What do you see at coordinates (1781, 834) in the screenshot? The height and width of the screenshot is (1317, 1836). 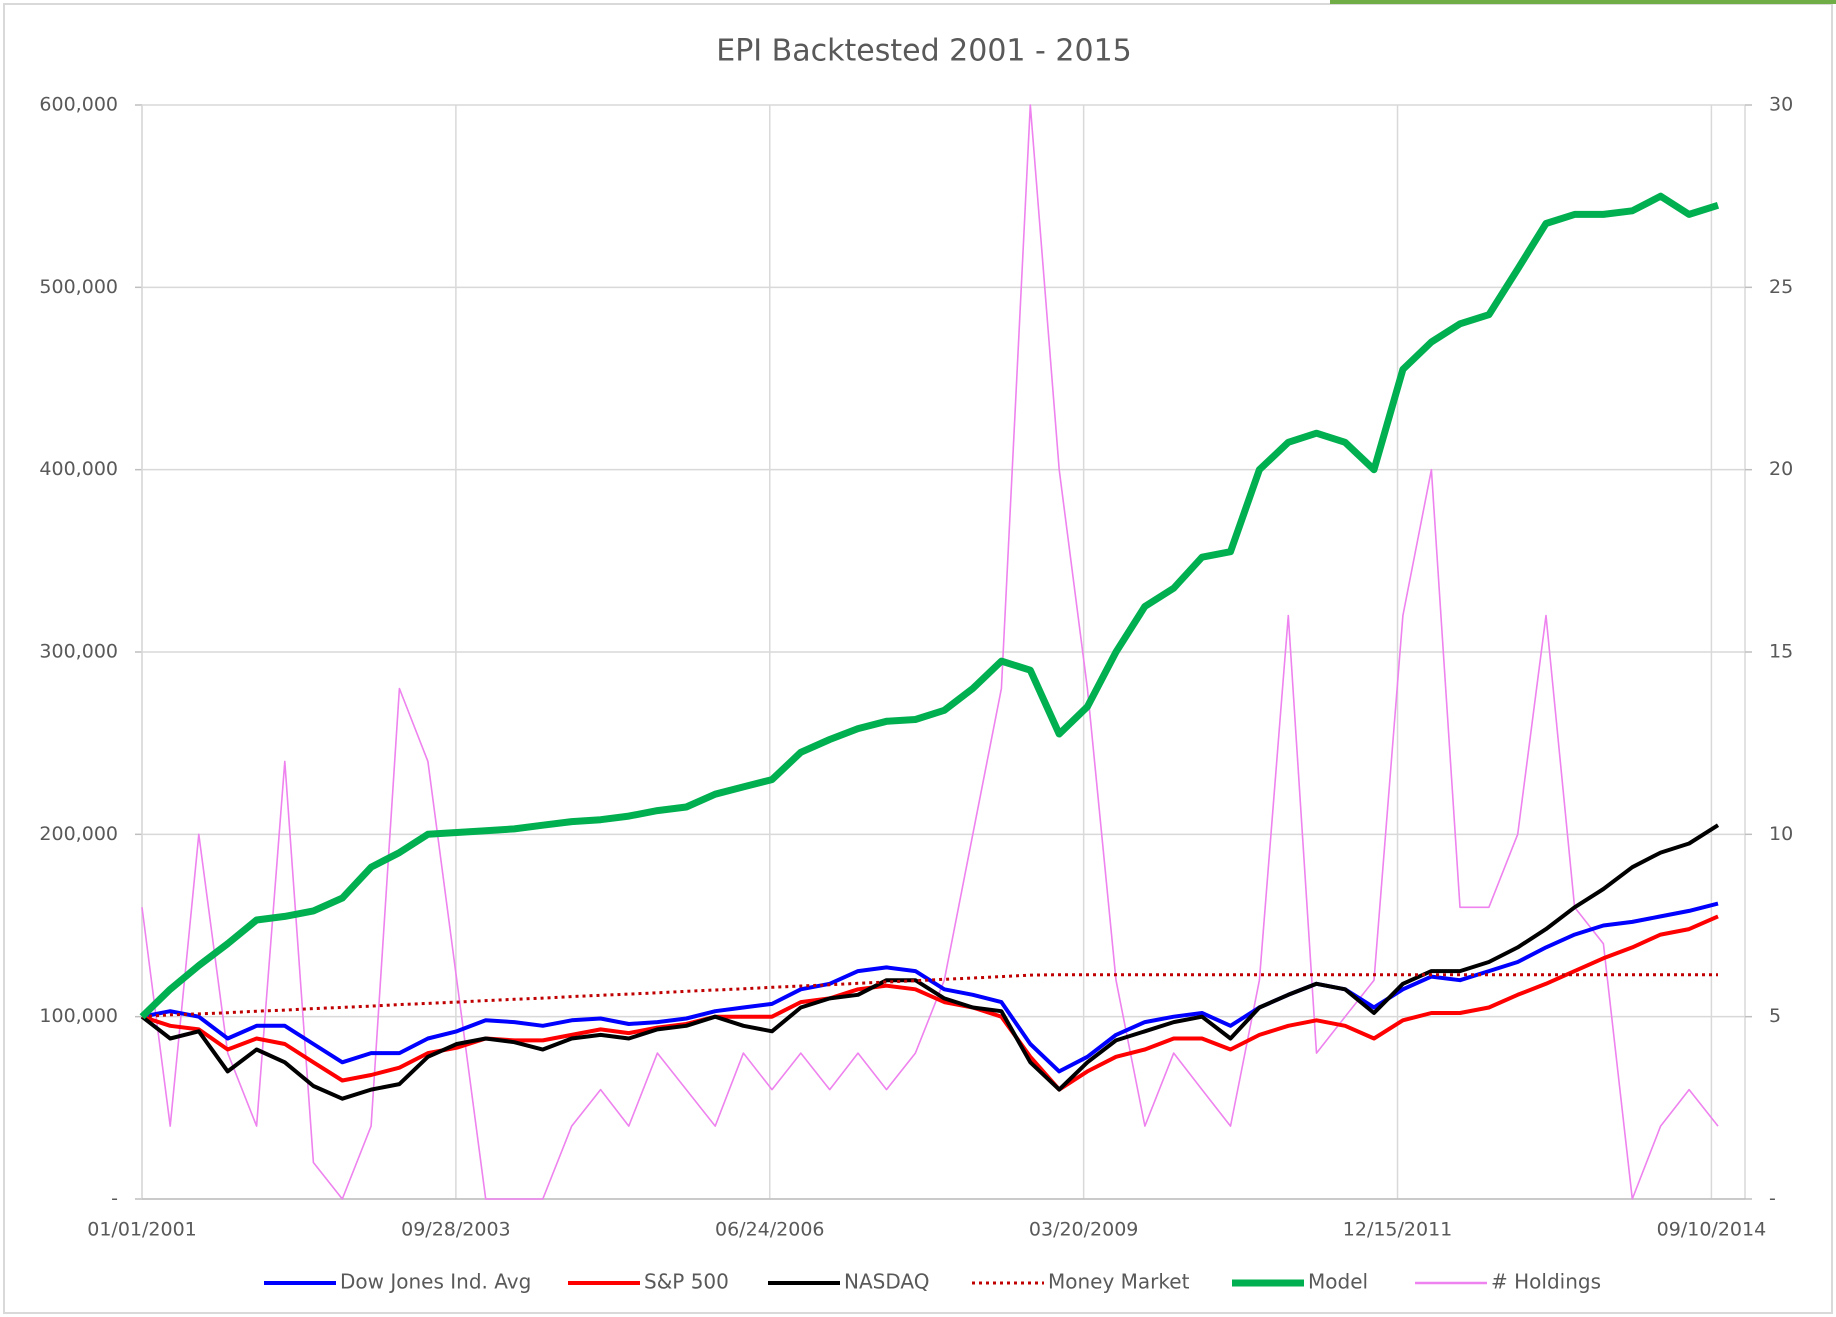 I see `y2-tick-label: 10` at bounding box center [1781, 834].